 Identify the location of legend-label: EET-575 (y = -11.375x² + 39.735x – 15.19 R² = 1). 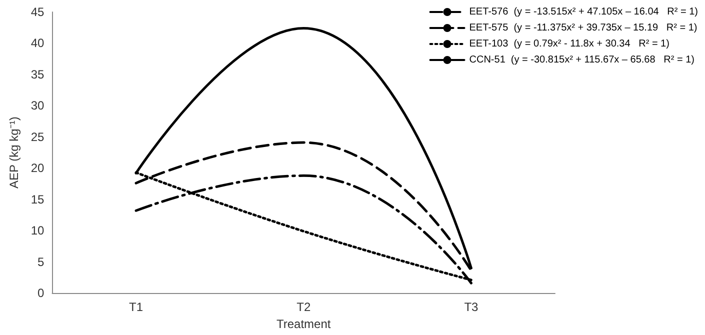
(583, 28).